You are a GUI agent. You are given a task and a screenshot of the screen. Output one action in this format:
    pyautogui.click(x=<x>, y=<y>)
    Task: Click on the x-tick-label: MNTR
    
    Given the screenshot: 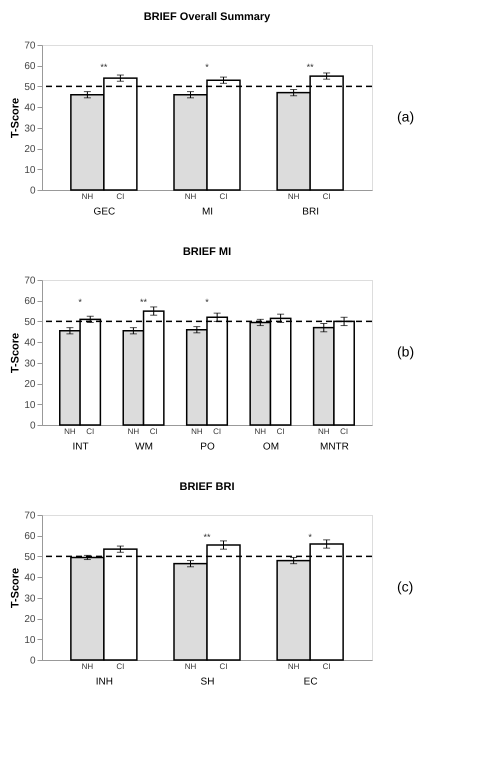 What is the action you would take?
    pyautogui.click(x=334, y=447)
    